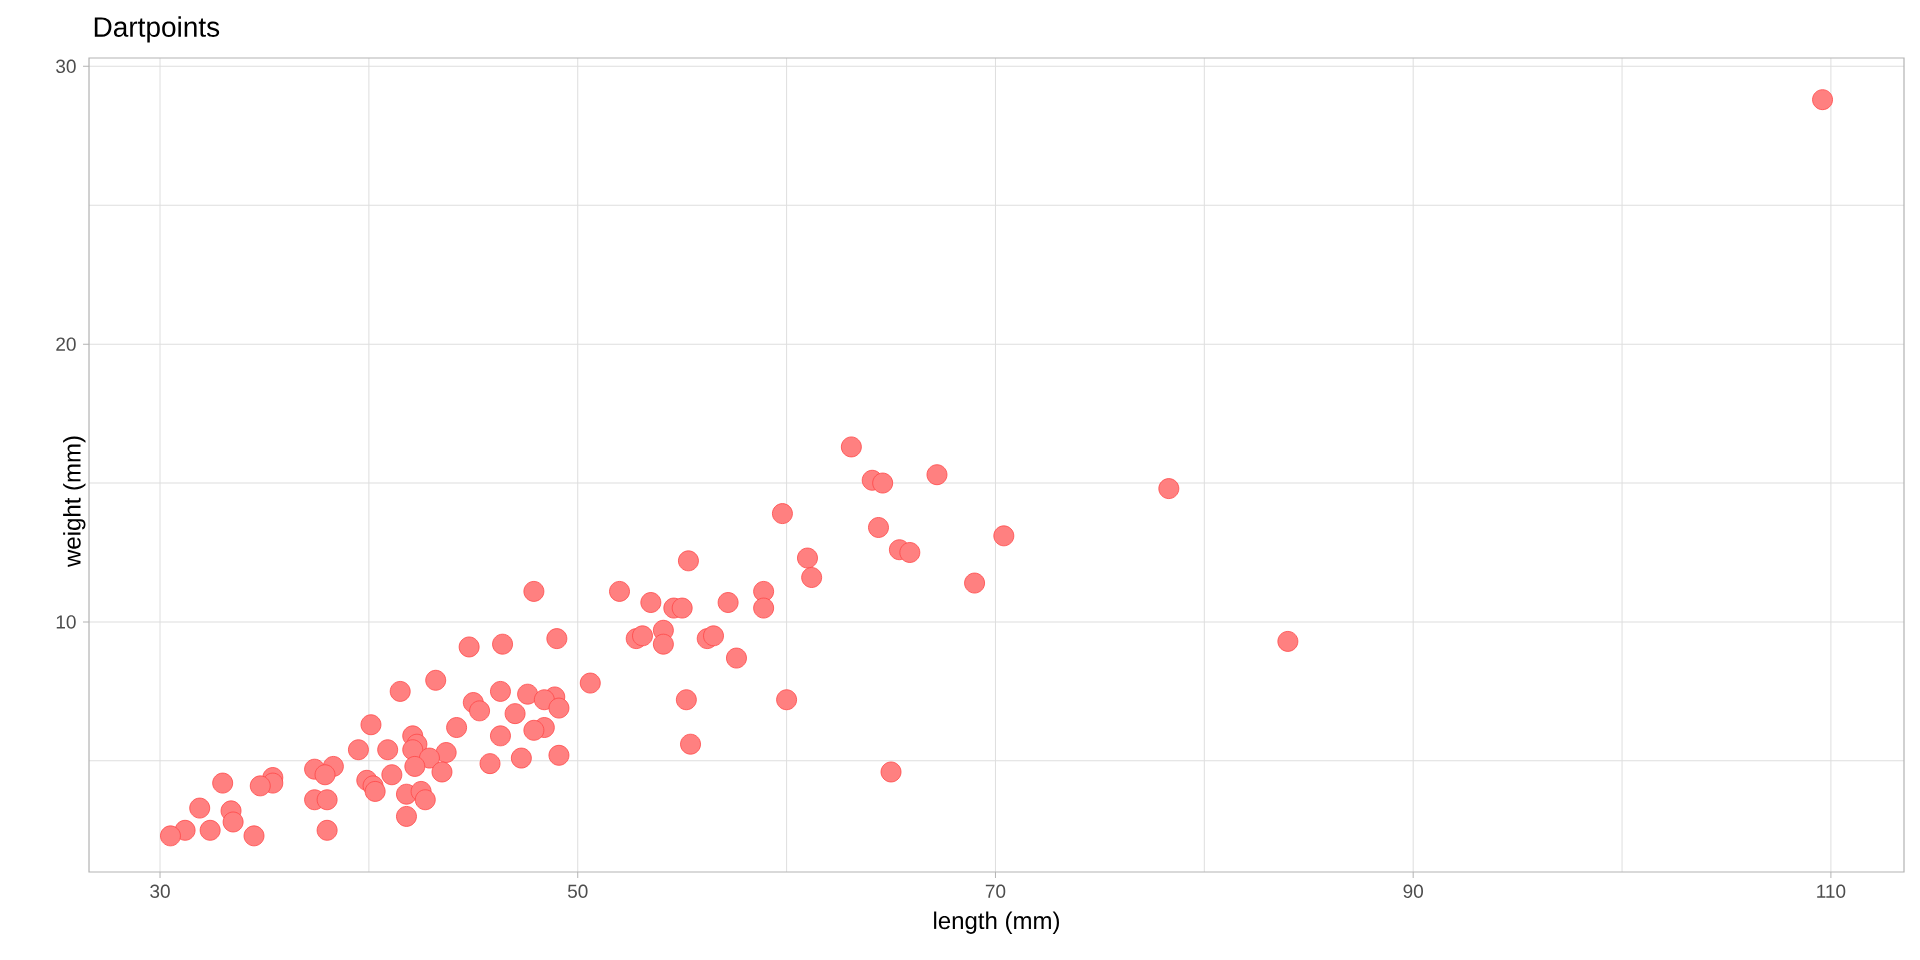 The width and height of the screenshot is (1920, 960). I want to click on y-tick-label: 10, so click(66, 622).